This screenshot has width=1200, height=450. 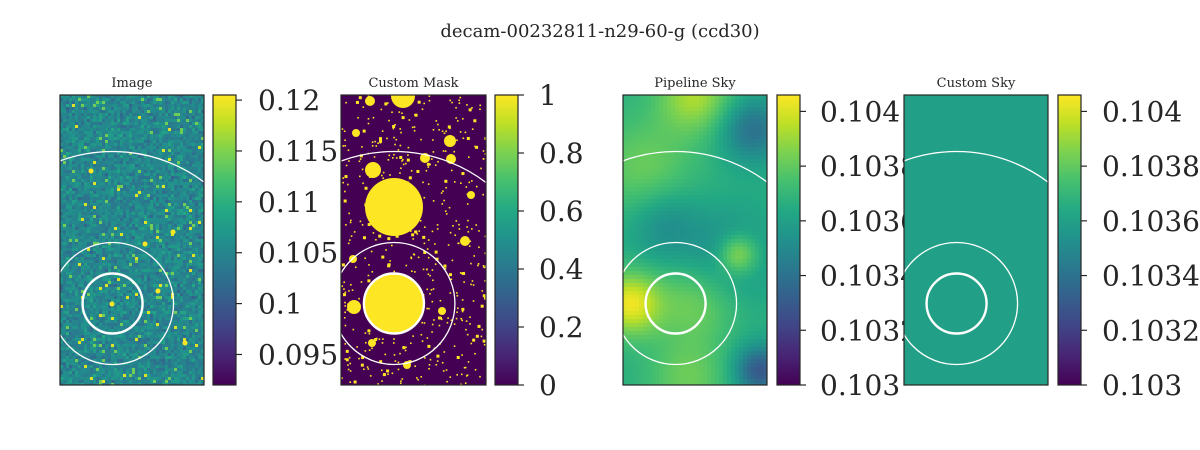 I want to click on panel-custom-sky-frame, so click(x=976, y=240).